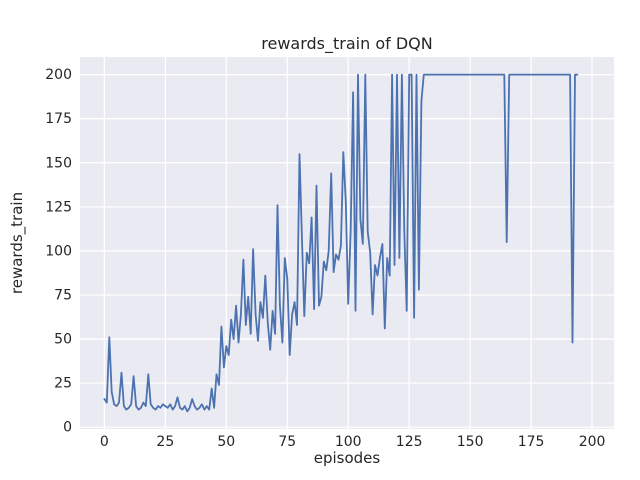  What do you see at coordinates (17, 243) in the screenshot?
I see `y-axis-label: rewards_train` at bounding box center [17, 243].